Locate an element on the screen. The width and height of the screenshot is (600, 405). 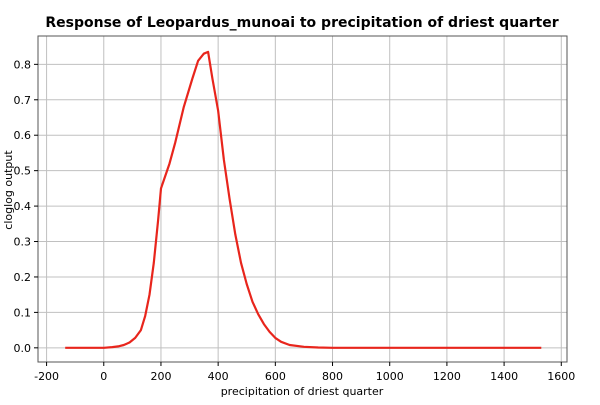
x-axis-label: precipitation of driest quarter is located at coordinates (302, 391).